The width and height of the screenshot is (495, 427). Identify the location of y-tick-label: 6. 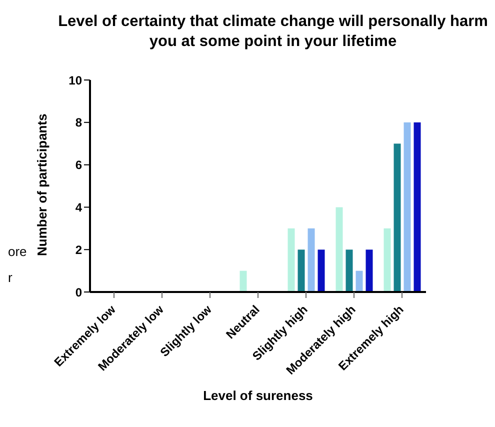
(78, 165).